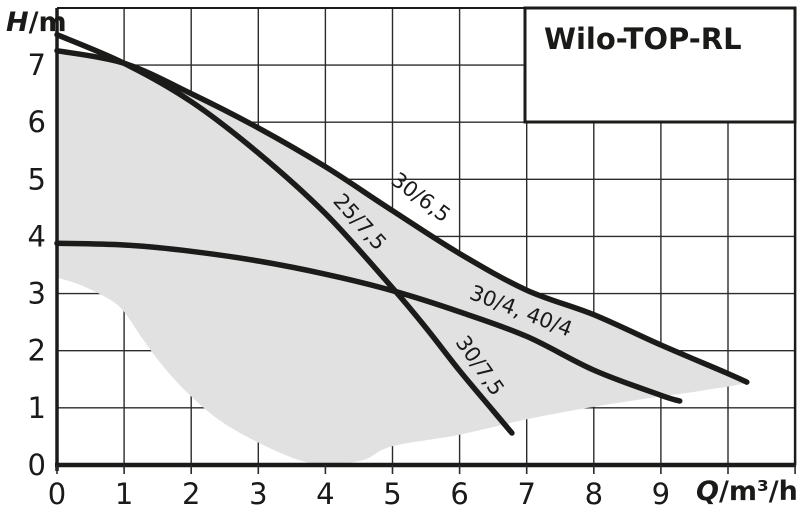 This screenshot has width=800, height=505. I want to click on x-tick-label-6: 6, so click(459, 491).